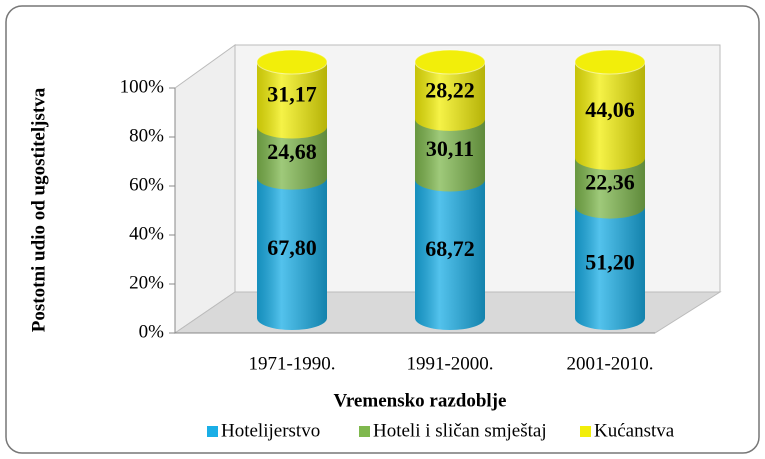 This screenshot has width=765, height=459. What do you see at coordinates (146, 282) in the screenshot?
I see `y-tick-label: 20%` at bounding box center [146, 282].